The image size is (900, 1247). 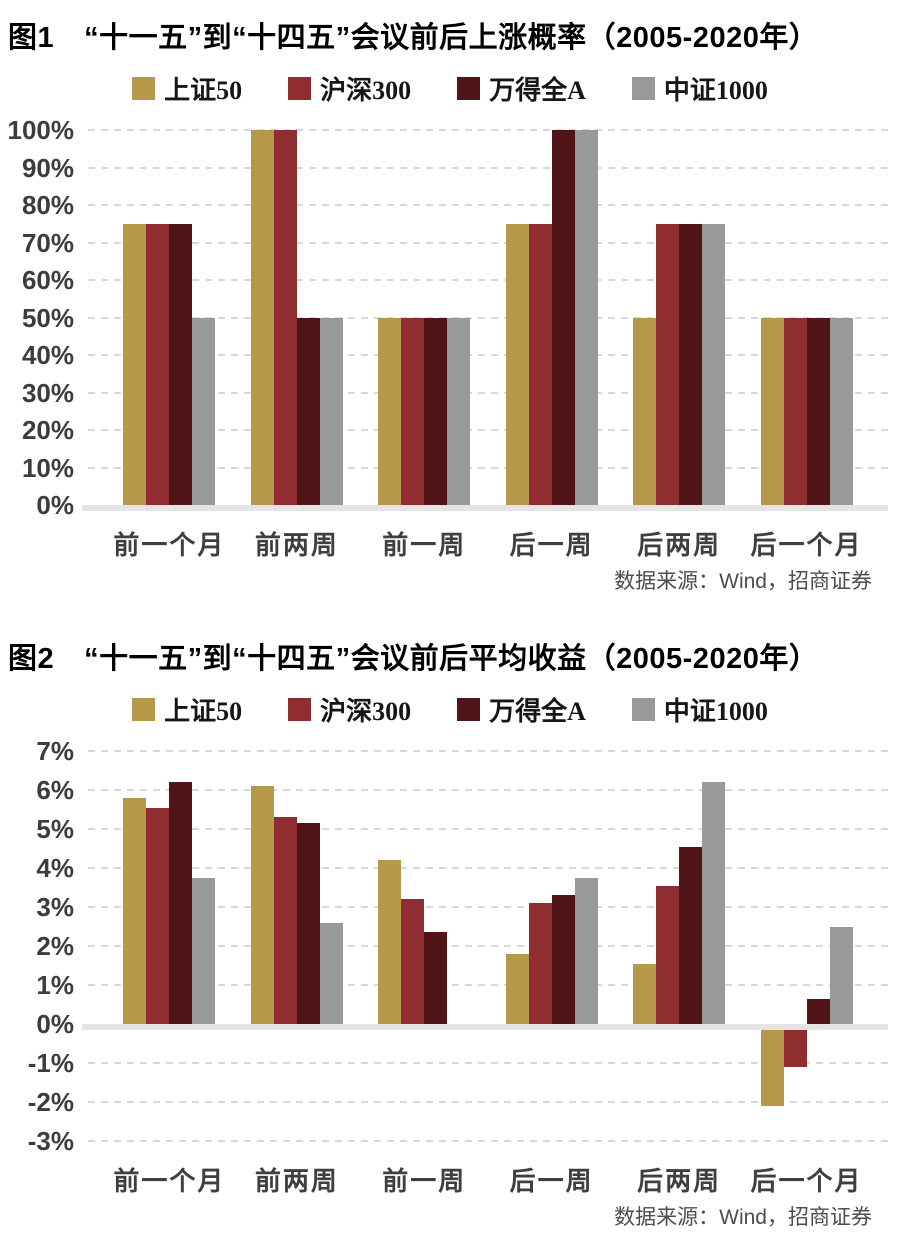 What do you see at coordinates (55, 829) in the screenshot?
I see `y-axis-tick-label: 5%` at bounding box center [55, 829].